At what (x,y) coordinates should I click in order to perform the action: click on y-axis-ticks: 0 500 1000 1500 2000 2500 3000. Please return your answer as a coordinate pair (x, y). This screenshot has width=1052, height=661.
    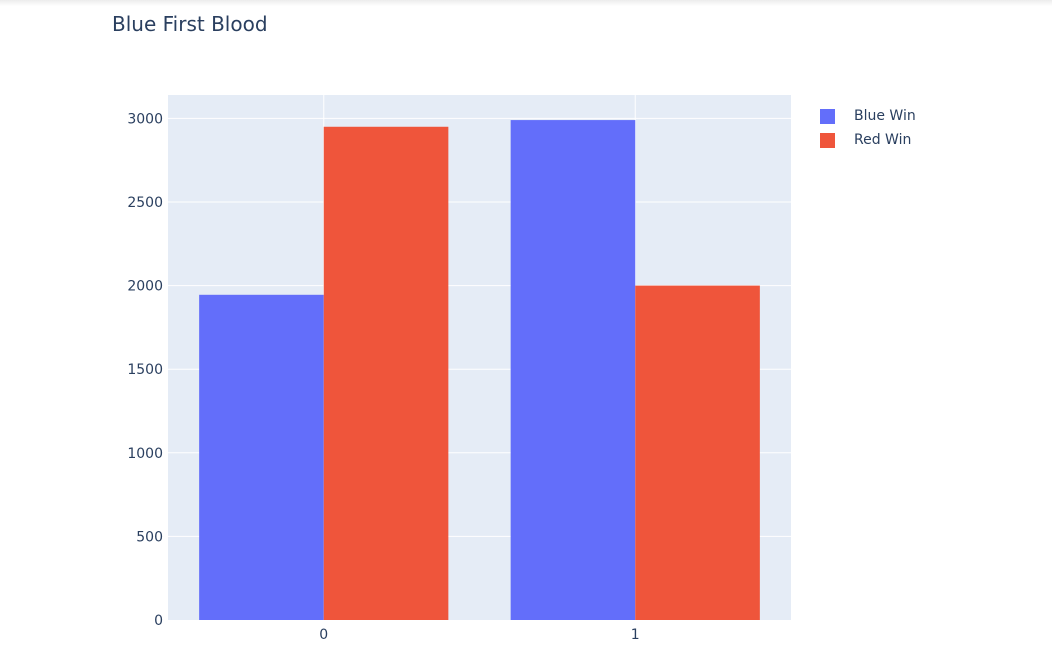
    Looking at the image, I should click on (145, 370).